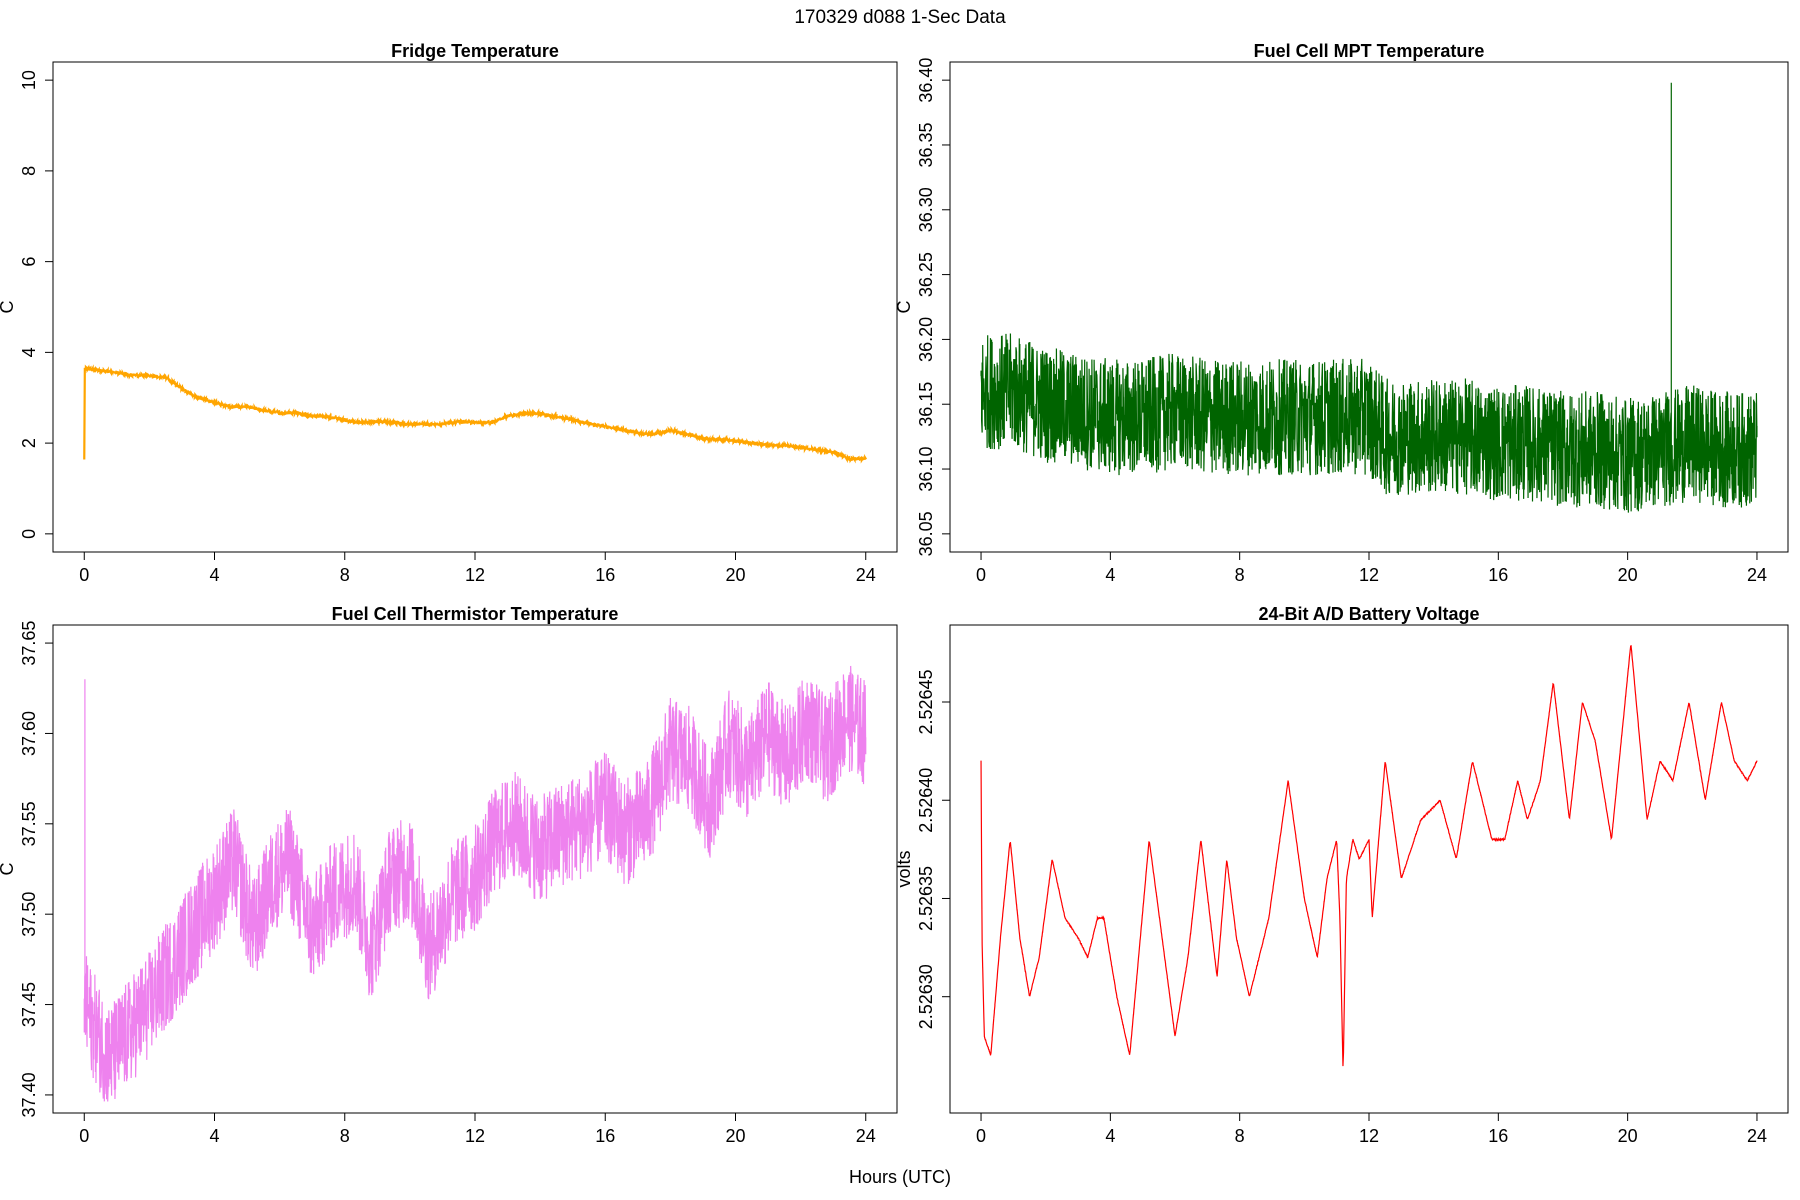 Image resolution: width=1800 pixels, height=1200 pixels. Describe the element at coordinates (900, 1177) in the screenshot. I see `shared-x-axis-label: Hours (UTC)` at that location.